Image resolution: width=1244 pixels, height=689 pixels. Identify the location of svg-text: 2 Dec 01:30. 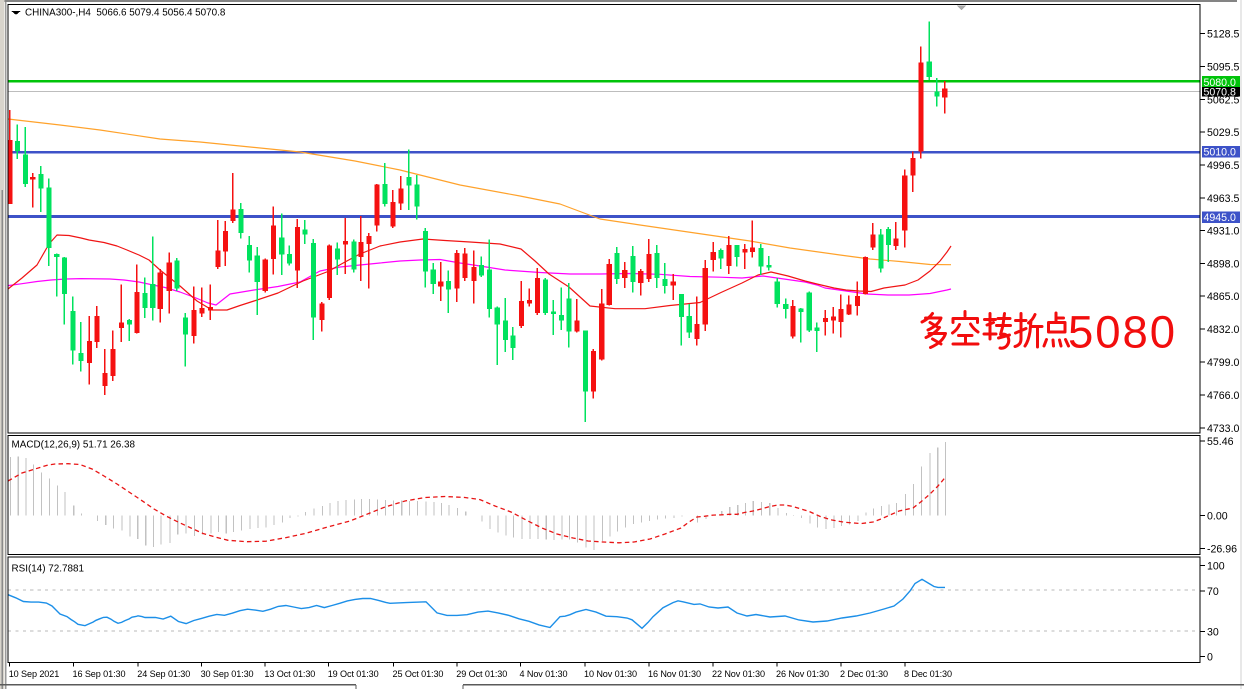
(864, 674).